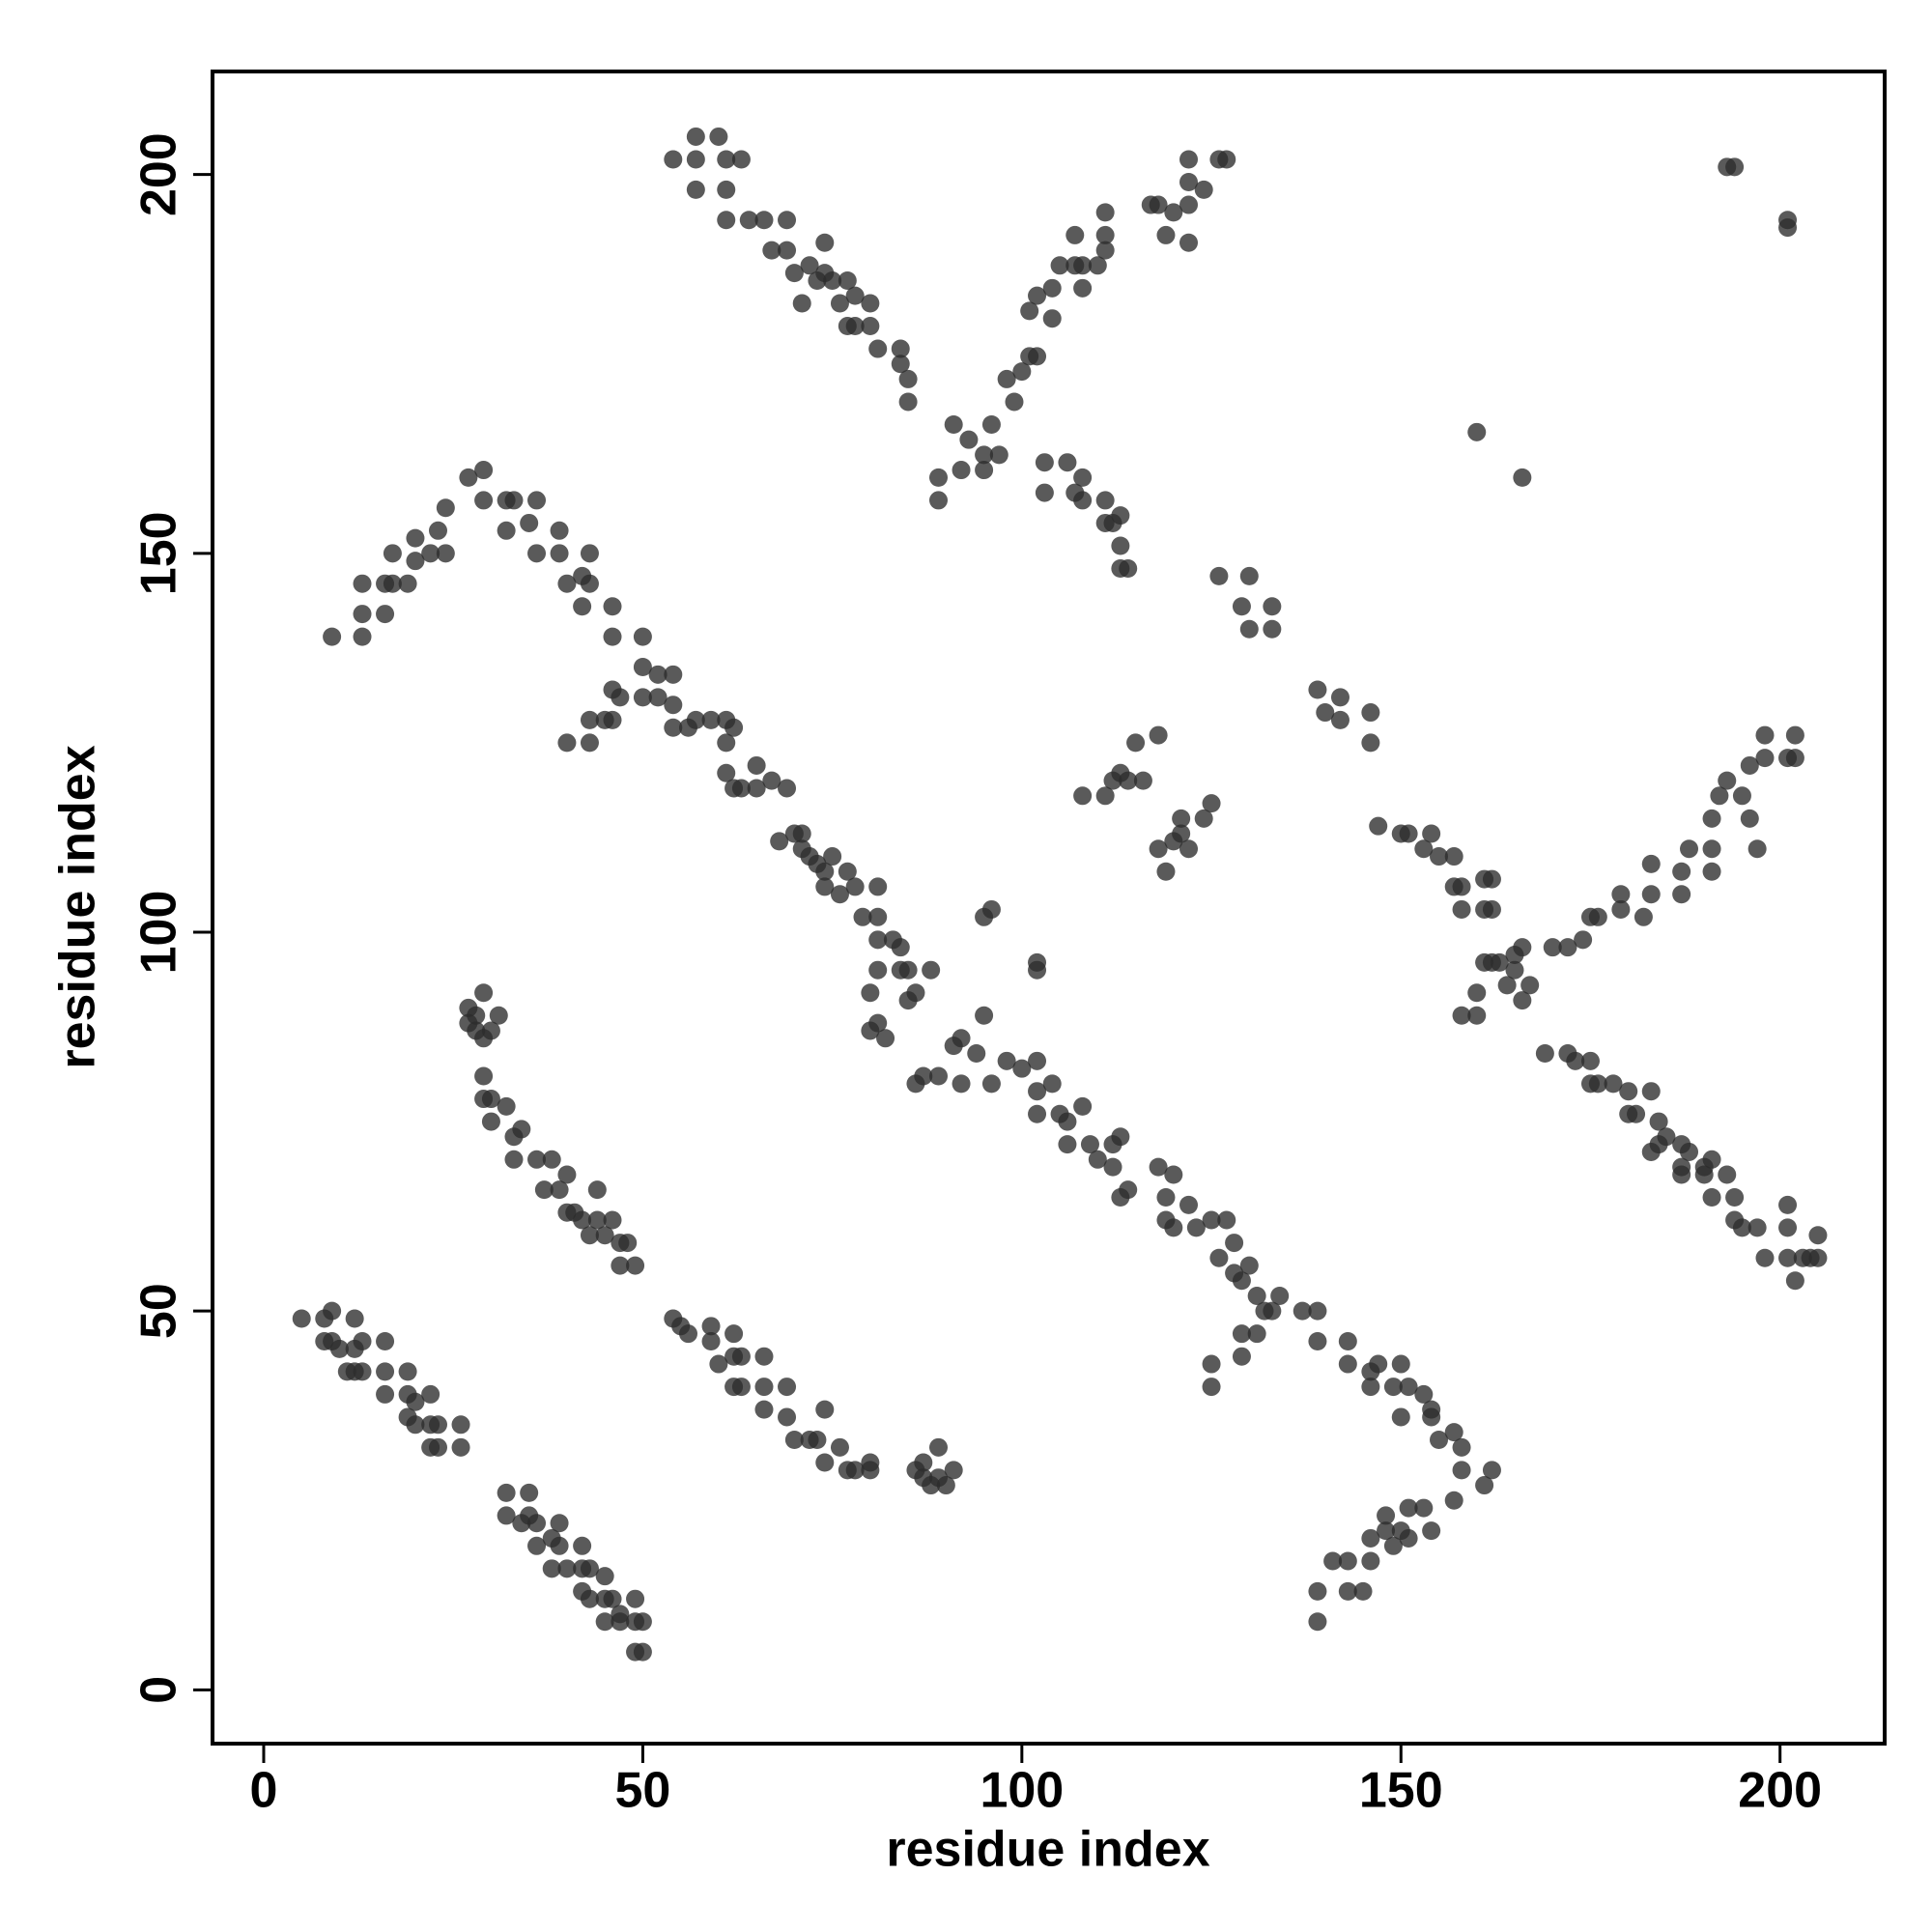  What do you see at coordinates (159, 933) in the screenshot?
I see `y-tick-label: 100` at bounding box center [159, 933].